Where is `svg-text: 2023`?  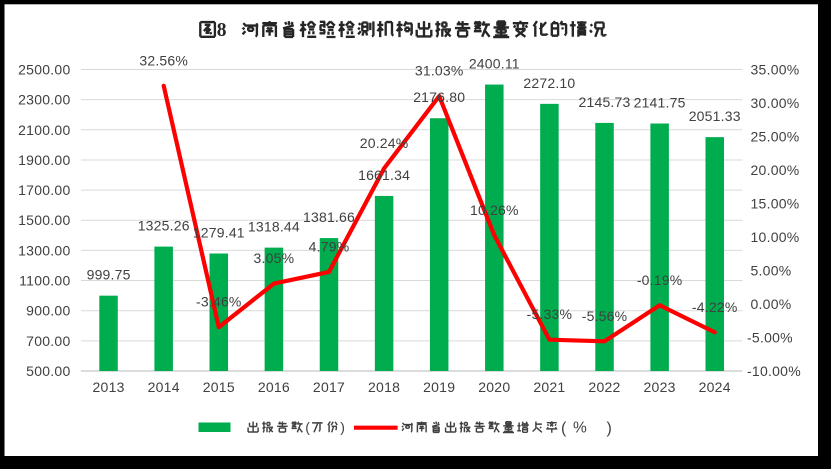 svg-text: 2023 is located at coordinates (660, 387).